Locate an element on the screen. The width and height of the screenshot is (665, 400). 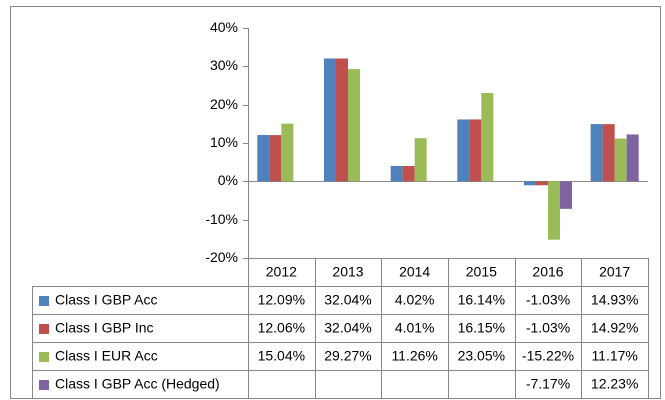
x-tick-label: 2012 is located at coordinates (281, 272).